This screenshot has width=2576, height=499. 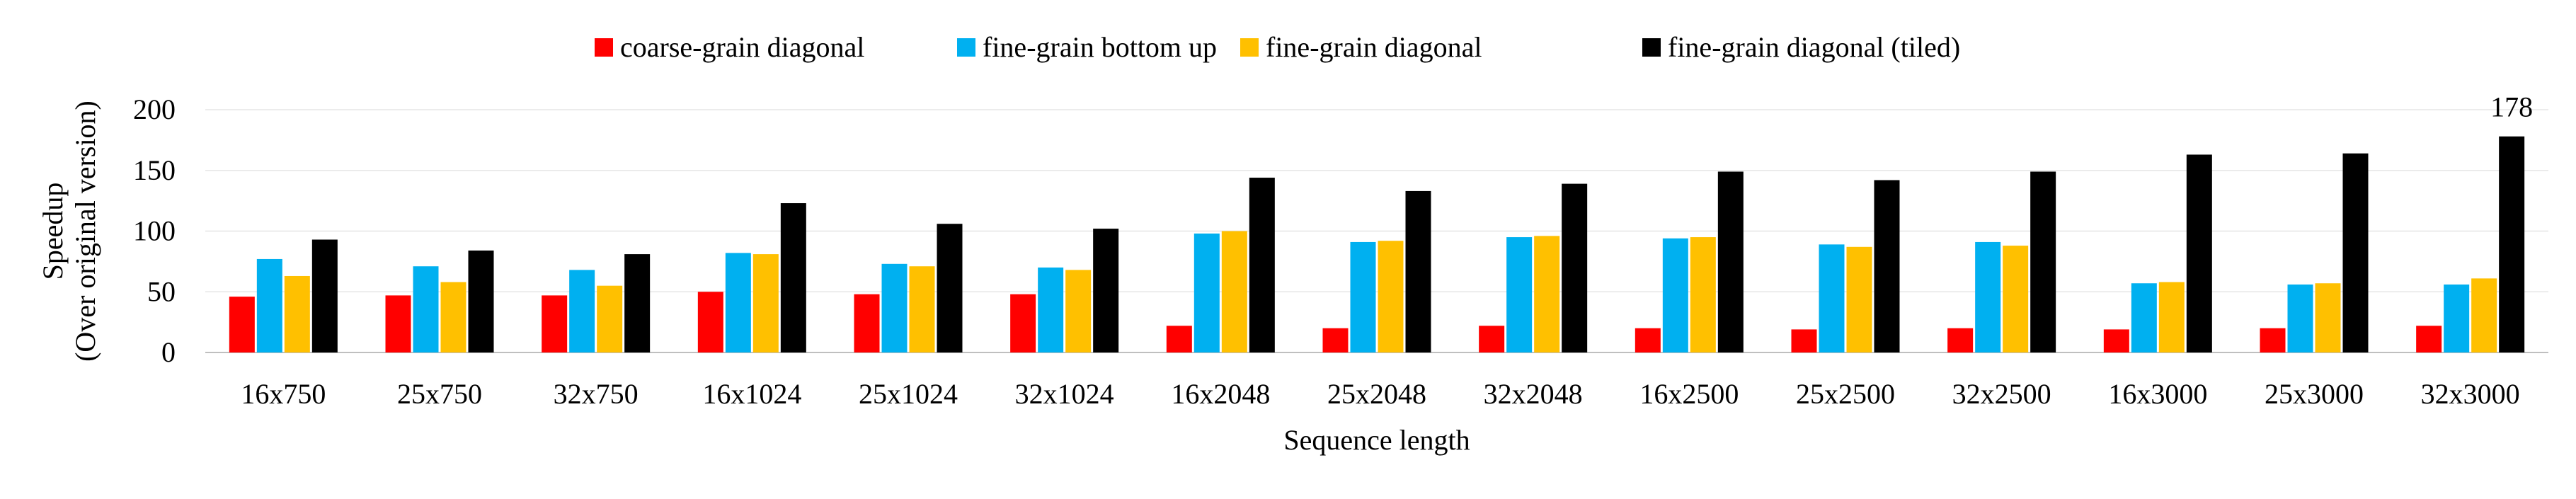 What do you see at coordinates (1845, 394) in the screenshot?
I see `x-tick-label: 25x2500` at bounding box center [1845, 394].